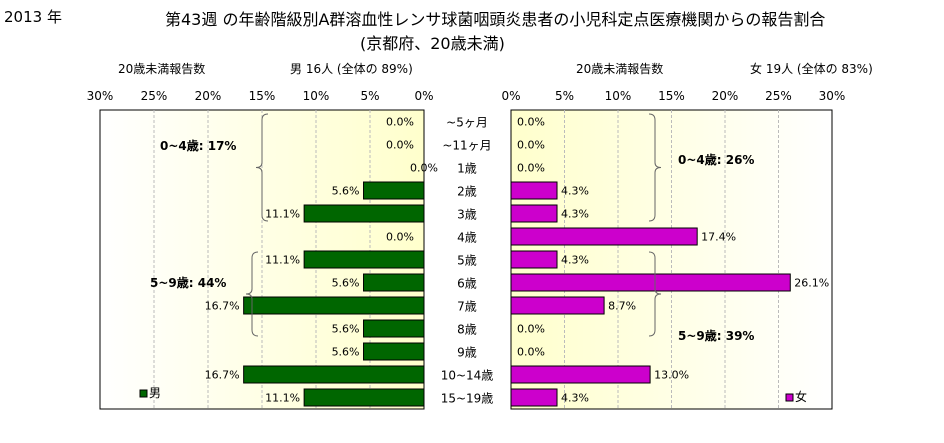  I want to click on category-label: 4歳, so click(467, 238).